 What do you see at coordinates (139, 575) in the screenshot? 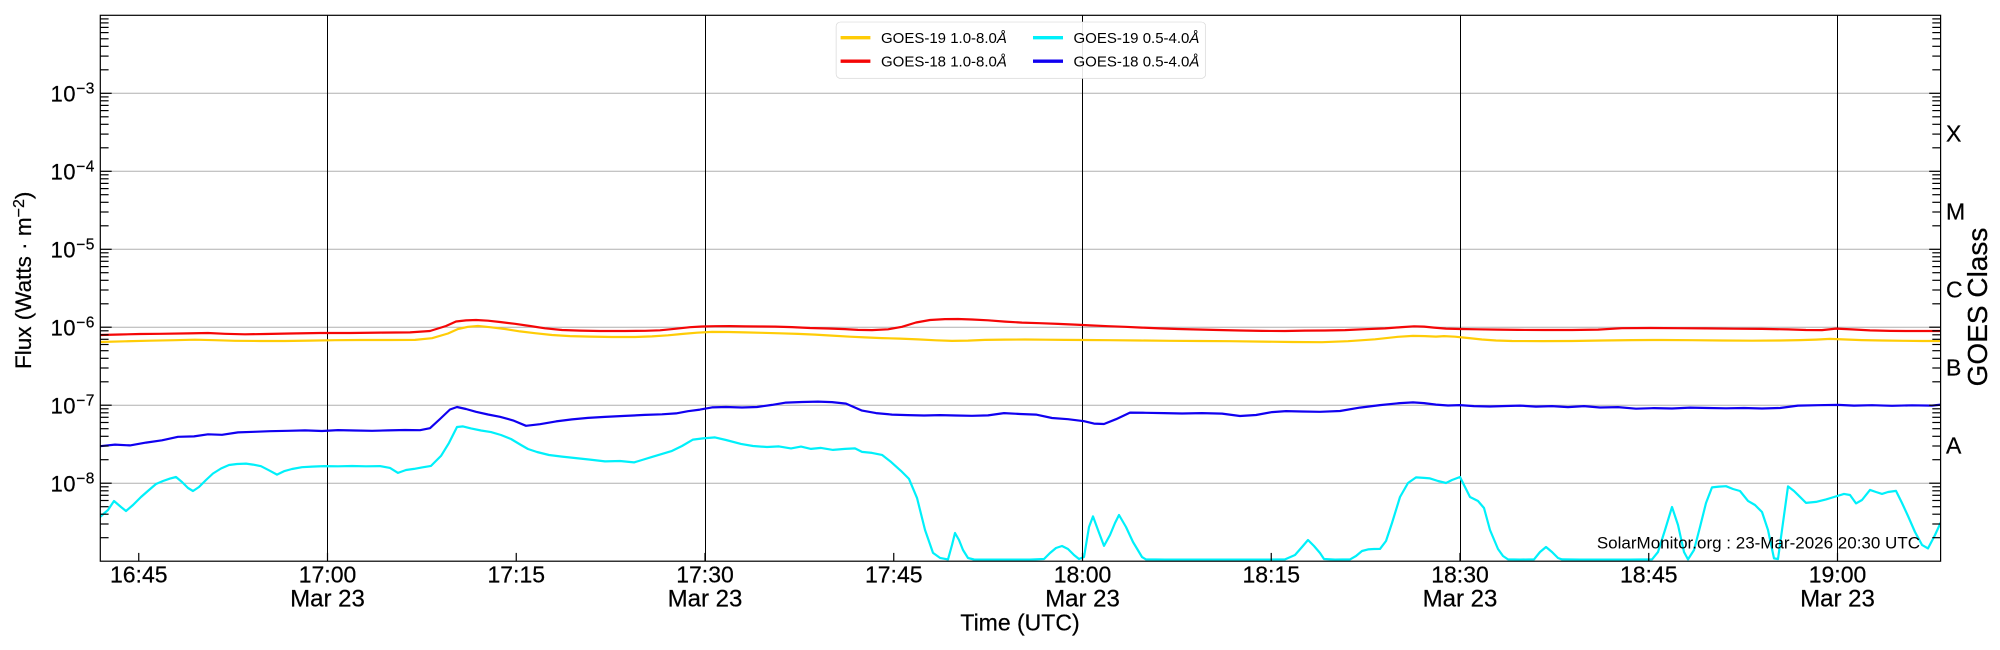
I see `svg-text: 16:45` at bounding box center [139, 575].